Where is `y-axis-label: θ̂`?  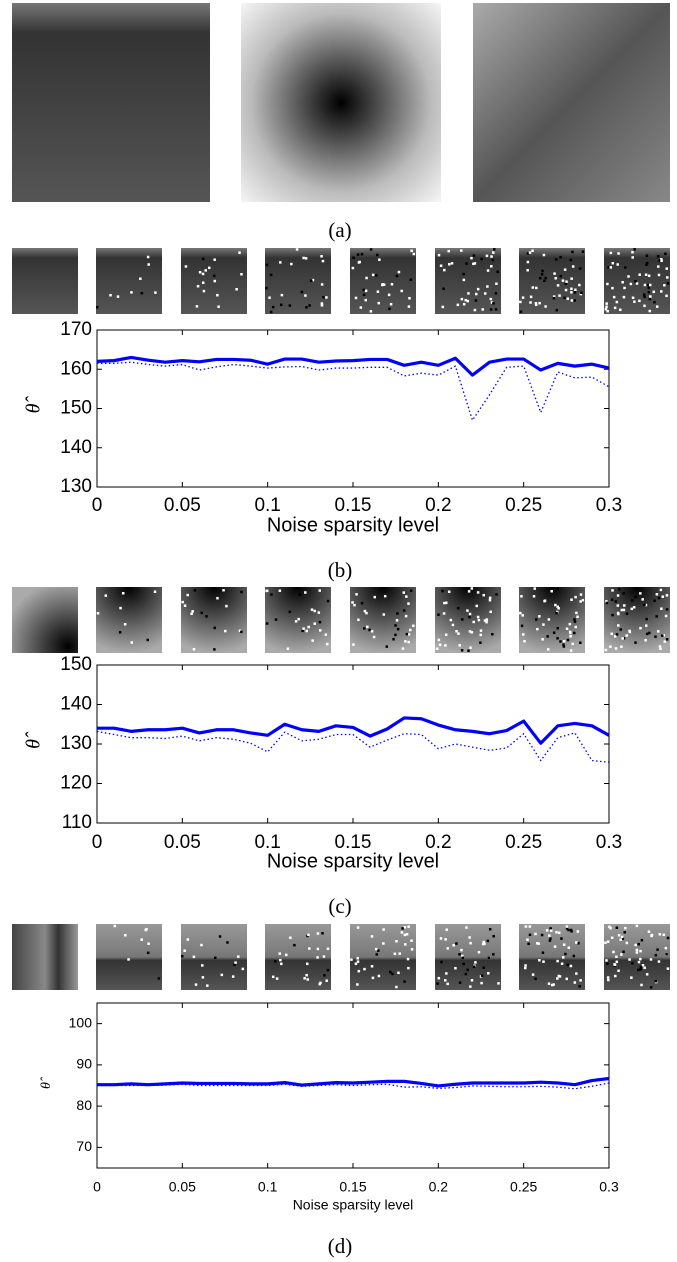 y-axis-label: θ̂ is located at coordinates (34, 740).